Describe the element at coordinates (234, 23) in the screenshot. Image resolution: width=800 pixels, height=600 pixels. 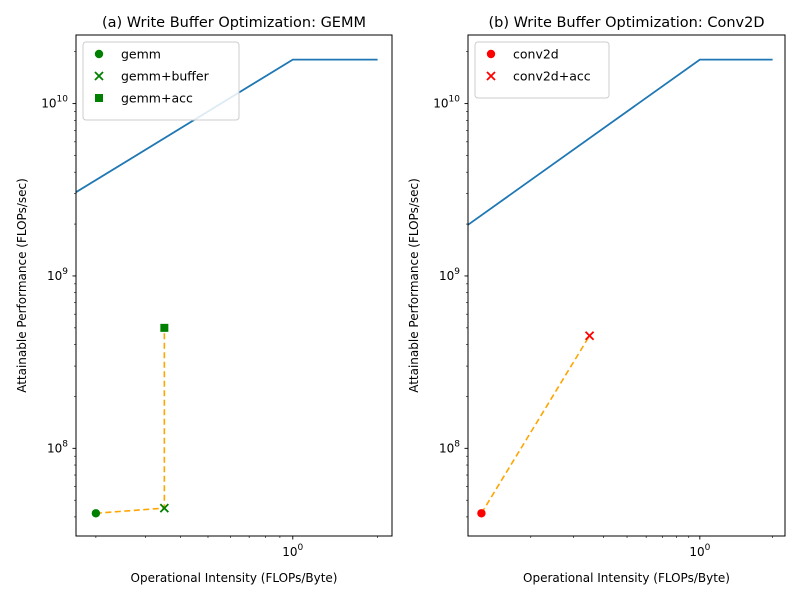
I see `chart-title: (a) Write Buffer Optimization: GEMM` at that location.